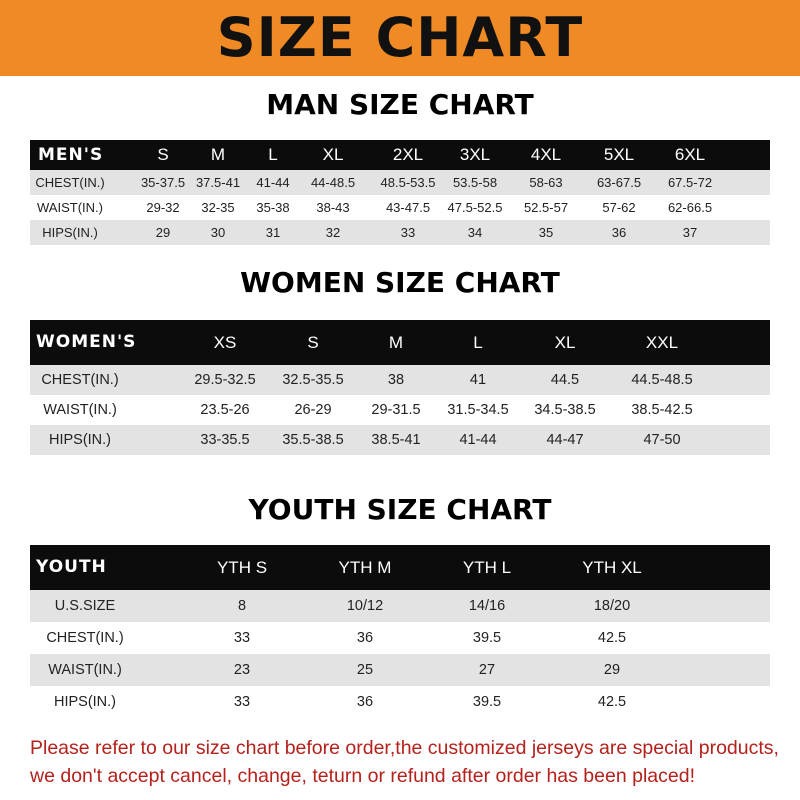 This screenshot has height=800, width=800. What do you see at coordinates (400, 282) in the screenshot?
I see `women-title: WOMEN SIZE CHART` at bounding box center [400, 282].